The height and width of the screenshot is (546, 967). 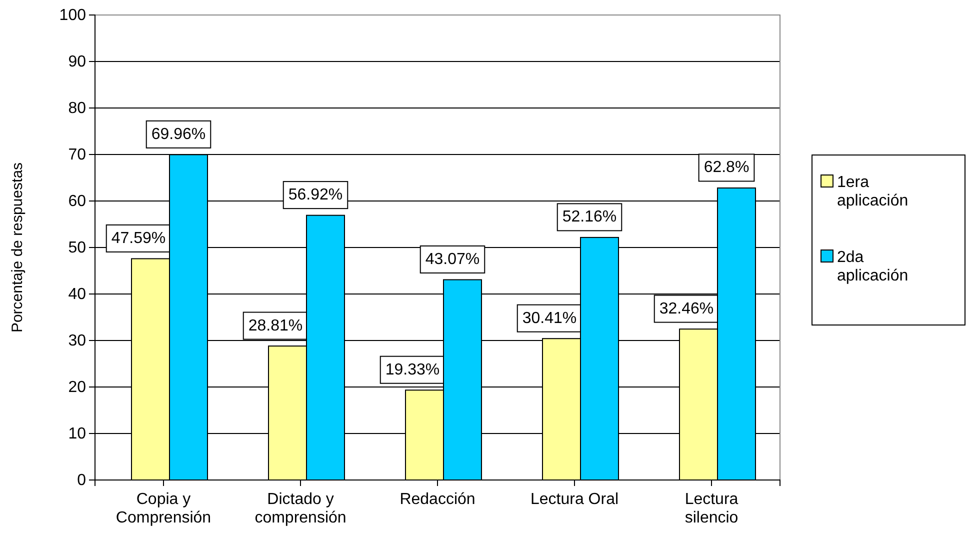 What do you see at coordinates (589, 217) in the screenshot?
I see `data-label: 52.16%` at bounding box center [589, 217].